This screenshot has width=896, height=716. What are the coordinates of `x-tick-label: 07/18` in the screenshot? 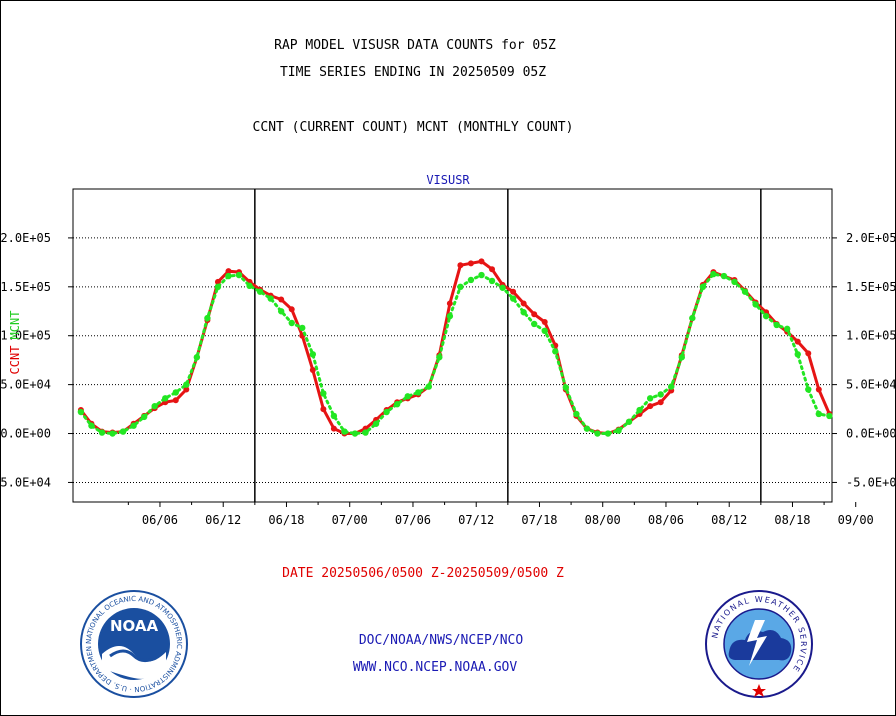 It's located at (539, 520).